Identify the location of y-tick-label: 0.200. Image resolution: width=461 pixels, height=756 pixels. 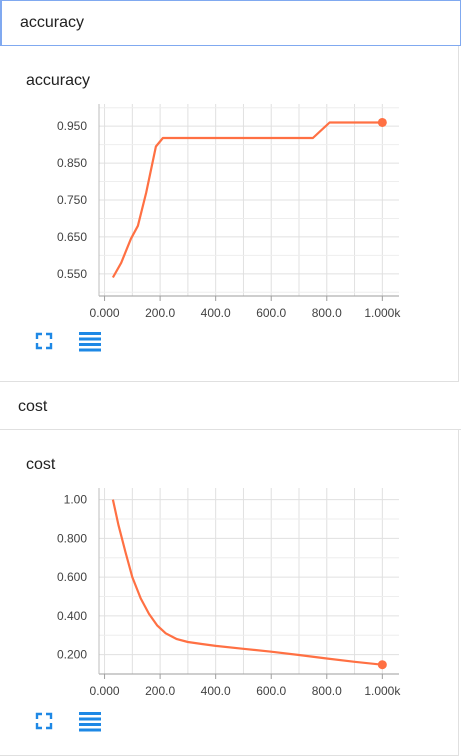
(72, 655).